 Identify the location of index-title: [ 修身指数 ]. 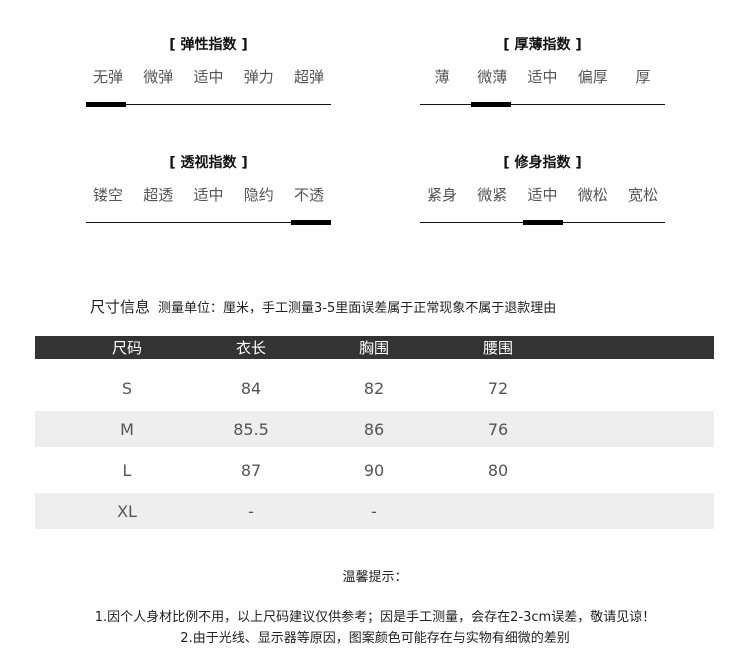
(542, 163).